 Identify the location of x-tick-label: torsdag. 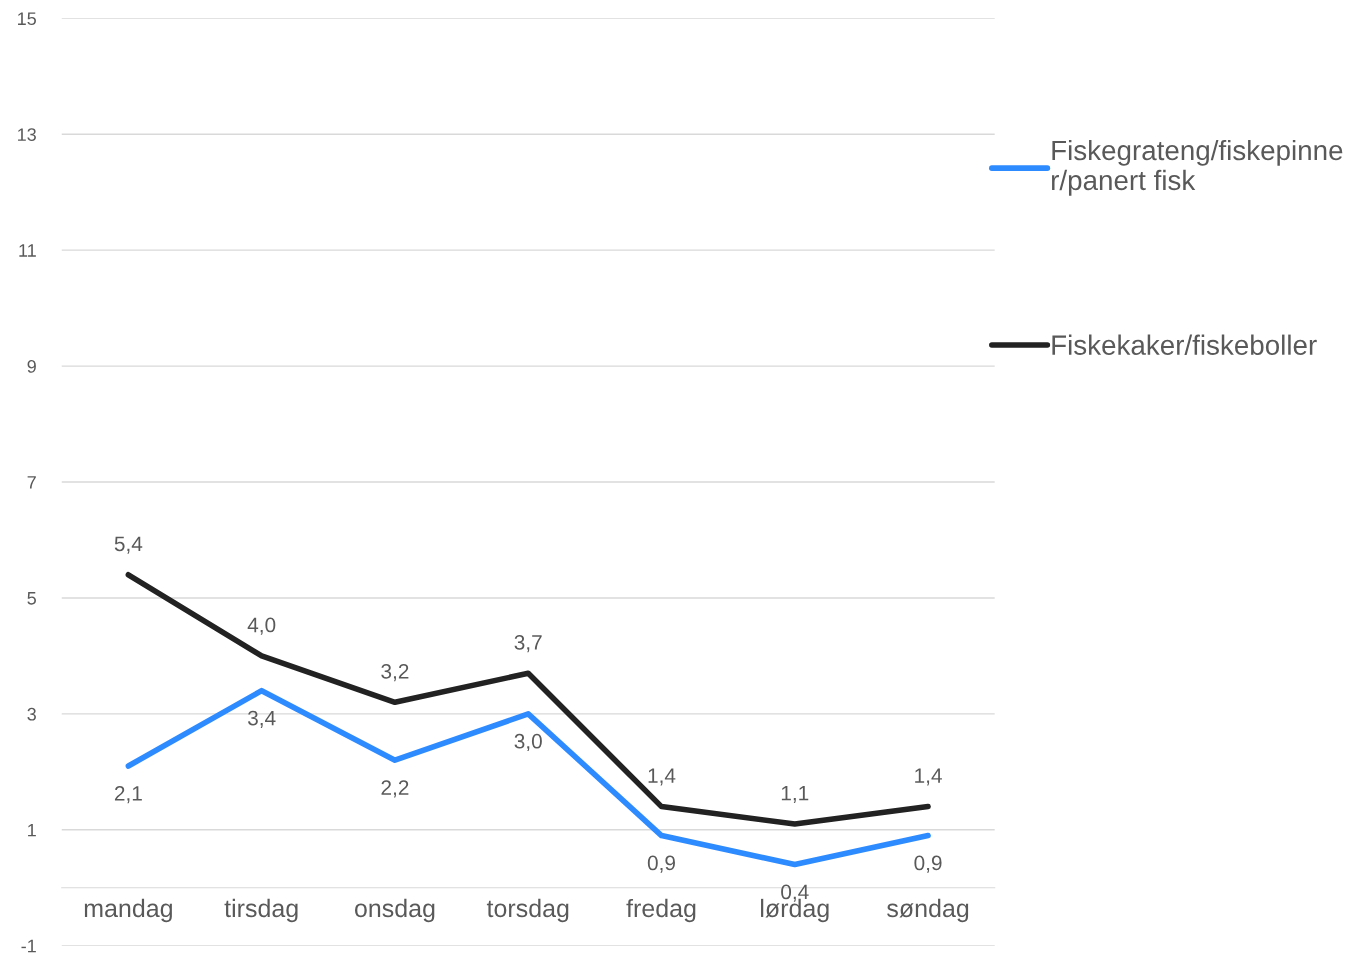
(527, 910).